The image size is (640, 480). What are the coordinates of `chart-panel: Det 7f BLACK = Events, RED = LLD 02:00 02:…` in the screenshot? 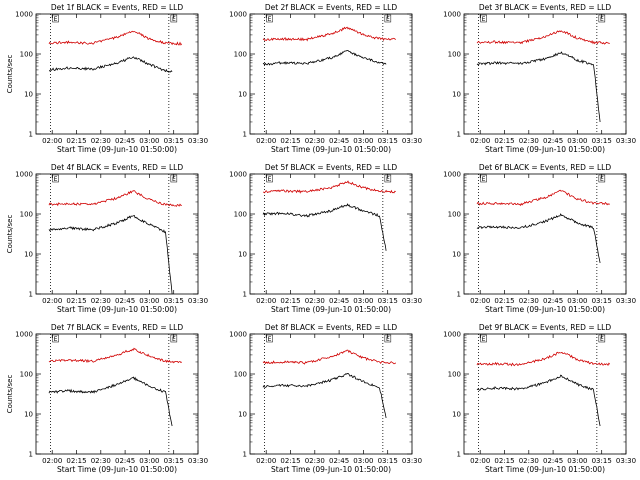 It's located at (107, 398).